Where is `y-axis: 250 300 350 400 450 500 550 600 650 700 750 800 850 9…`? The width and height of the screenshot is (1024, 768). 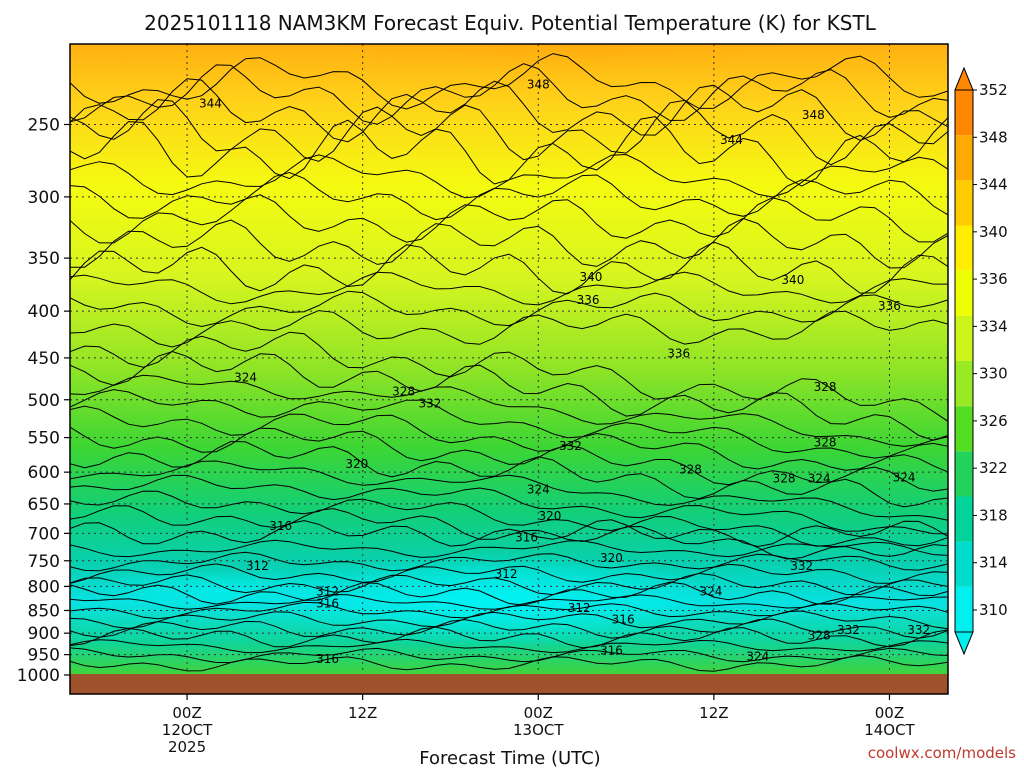 y-axis: 250 300 350 400 450 500 550 600 650 700 750 800 850 9… is located at coordinates (43, 401).